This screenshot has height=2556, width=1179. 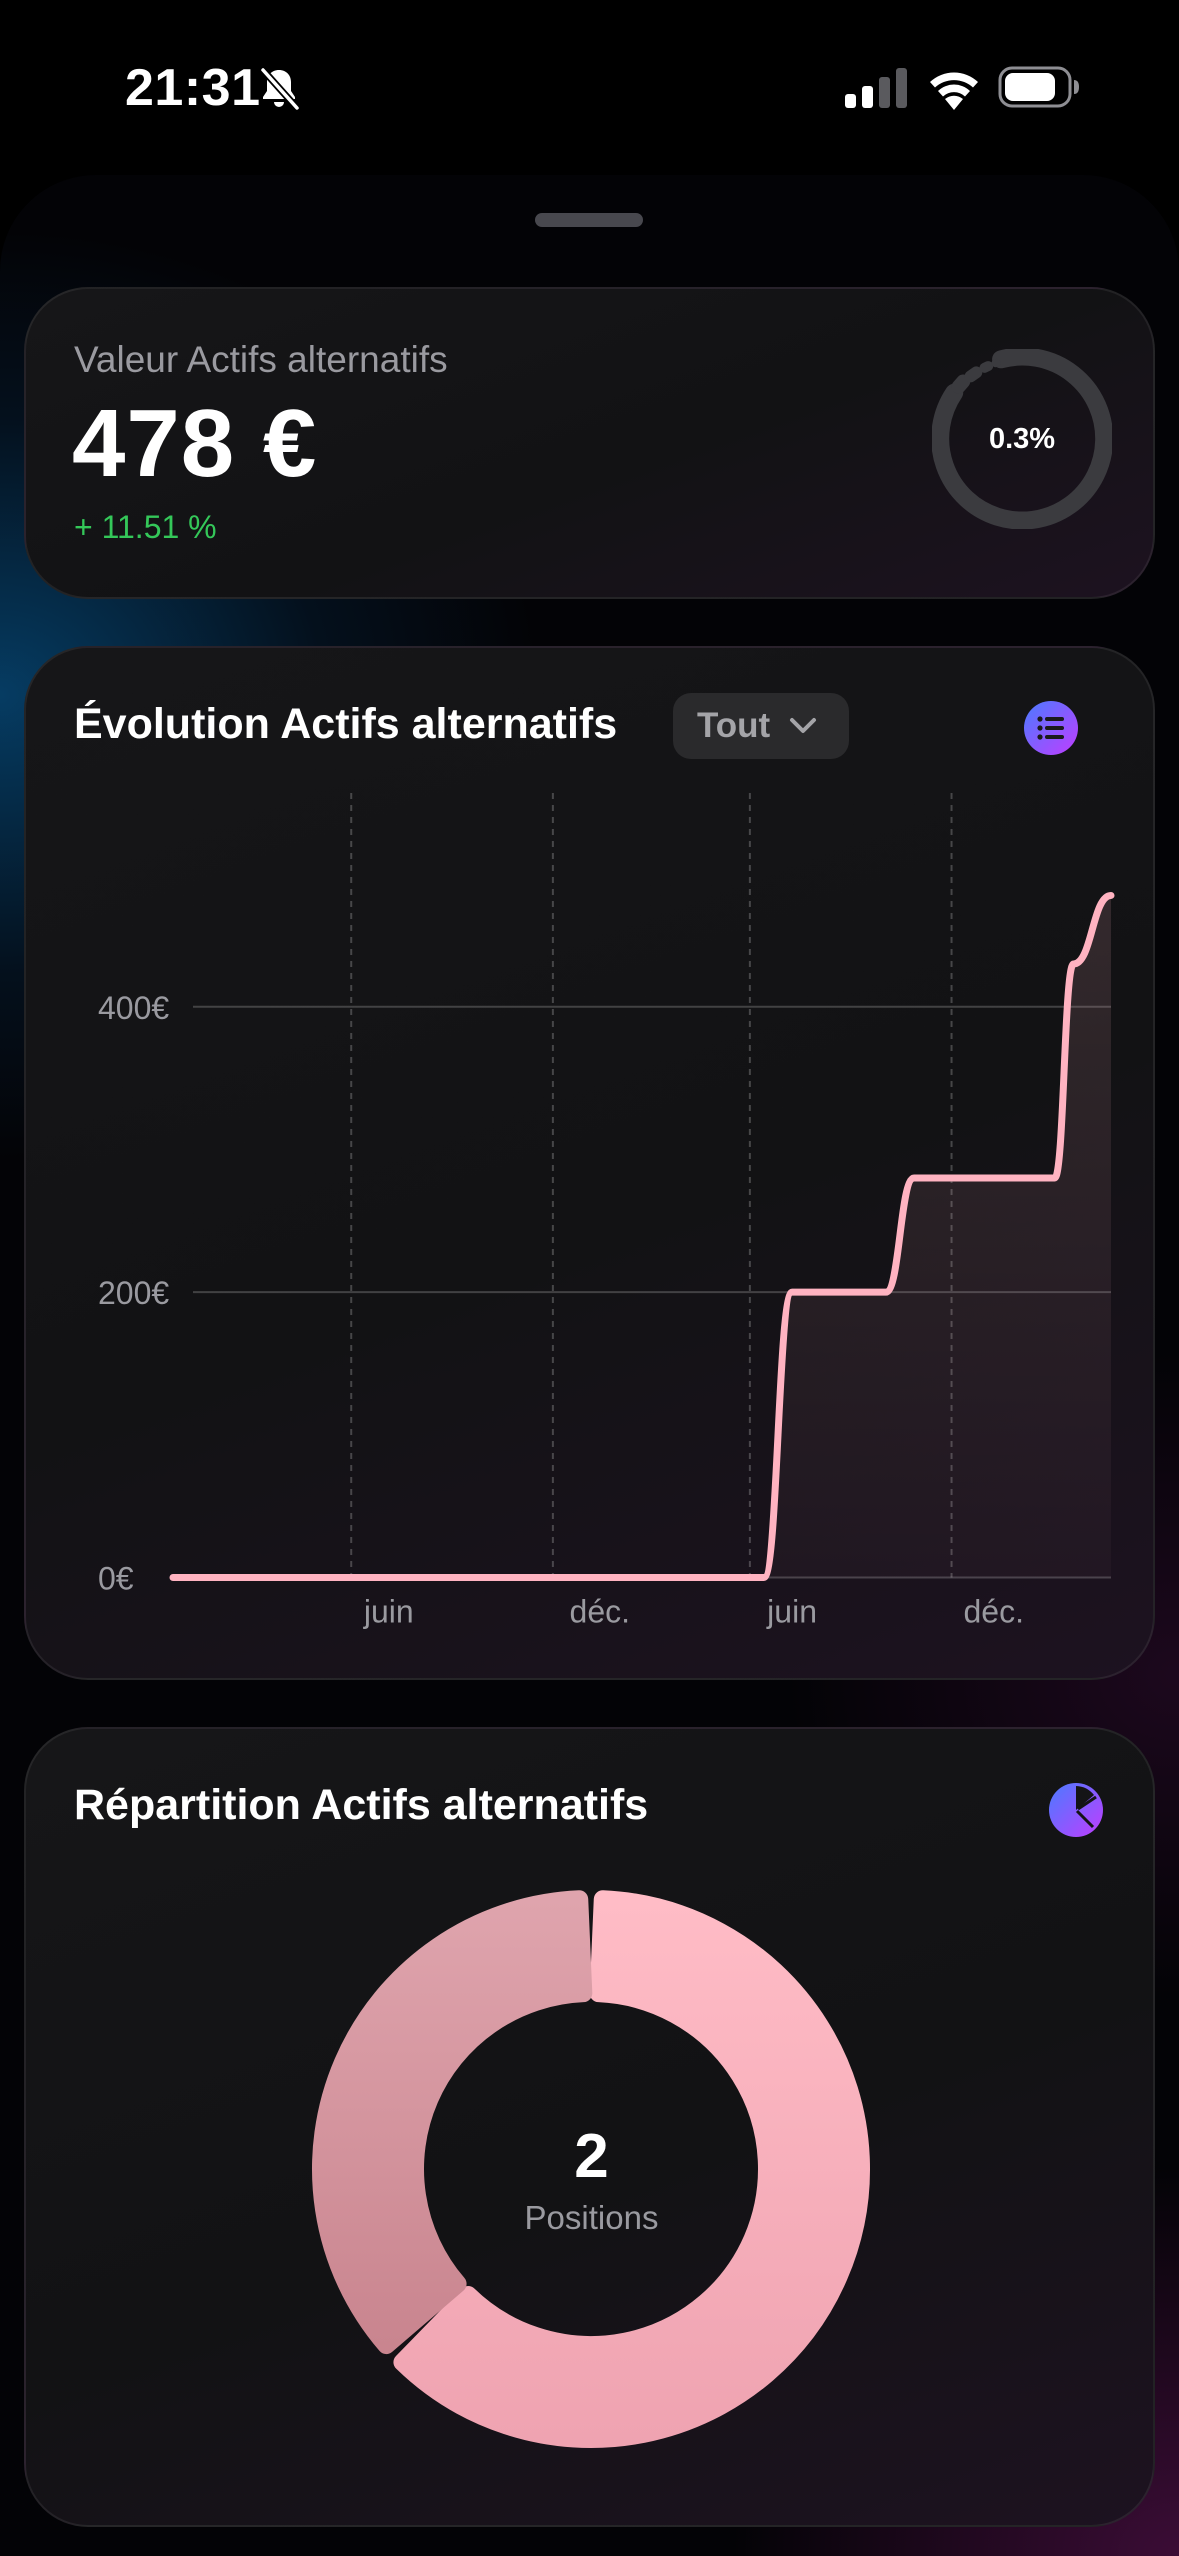 I want to click on repartition-title: Répartition Actifs alternatifs, so click(x=361, y=1805).